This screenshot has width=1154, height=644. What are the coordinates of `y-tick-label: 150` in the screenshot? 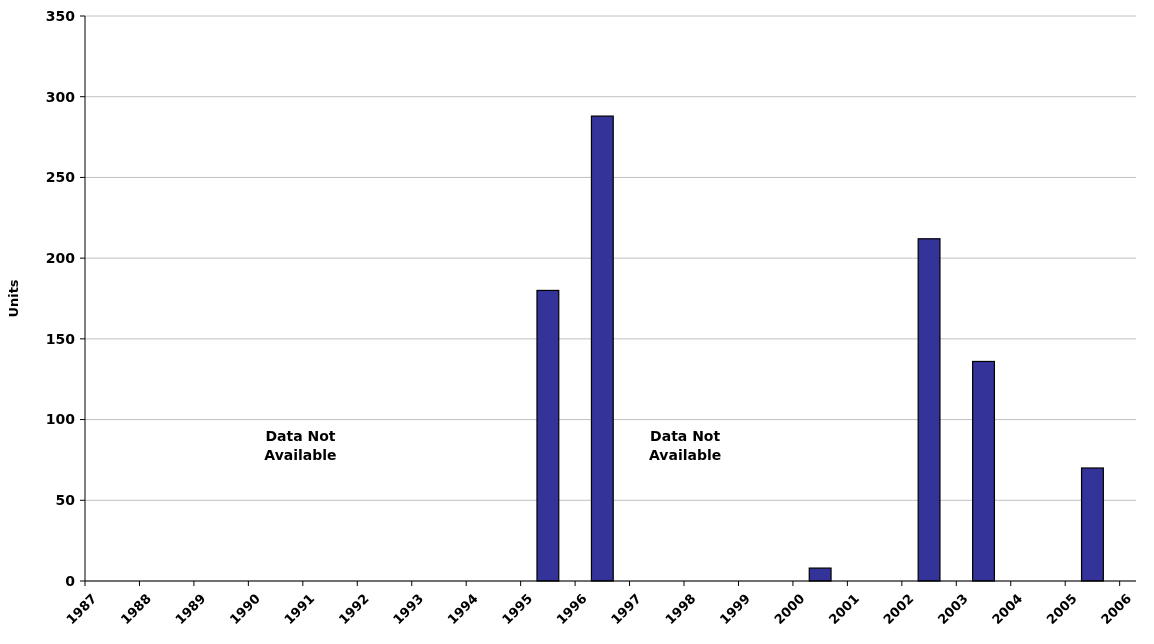 It's located at (60, 338).